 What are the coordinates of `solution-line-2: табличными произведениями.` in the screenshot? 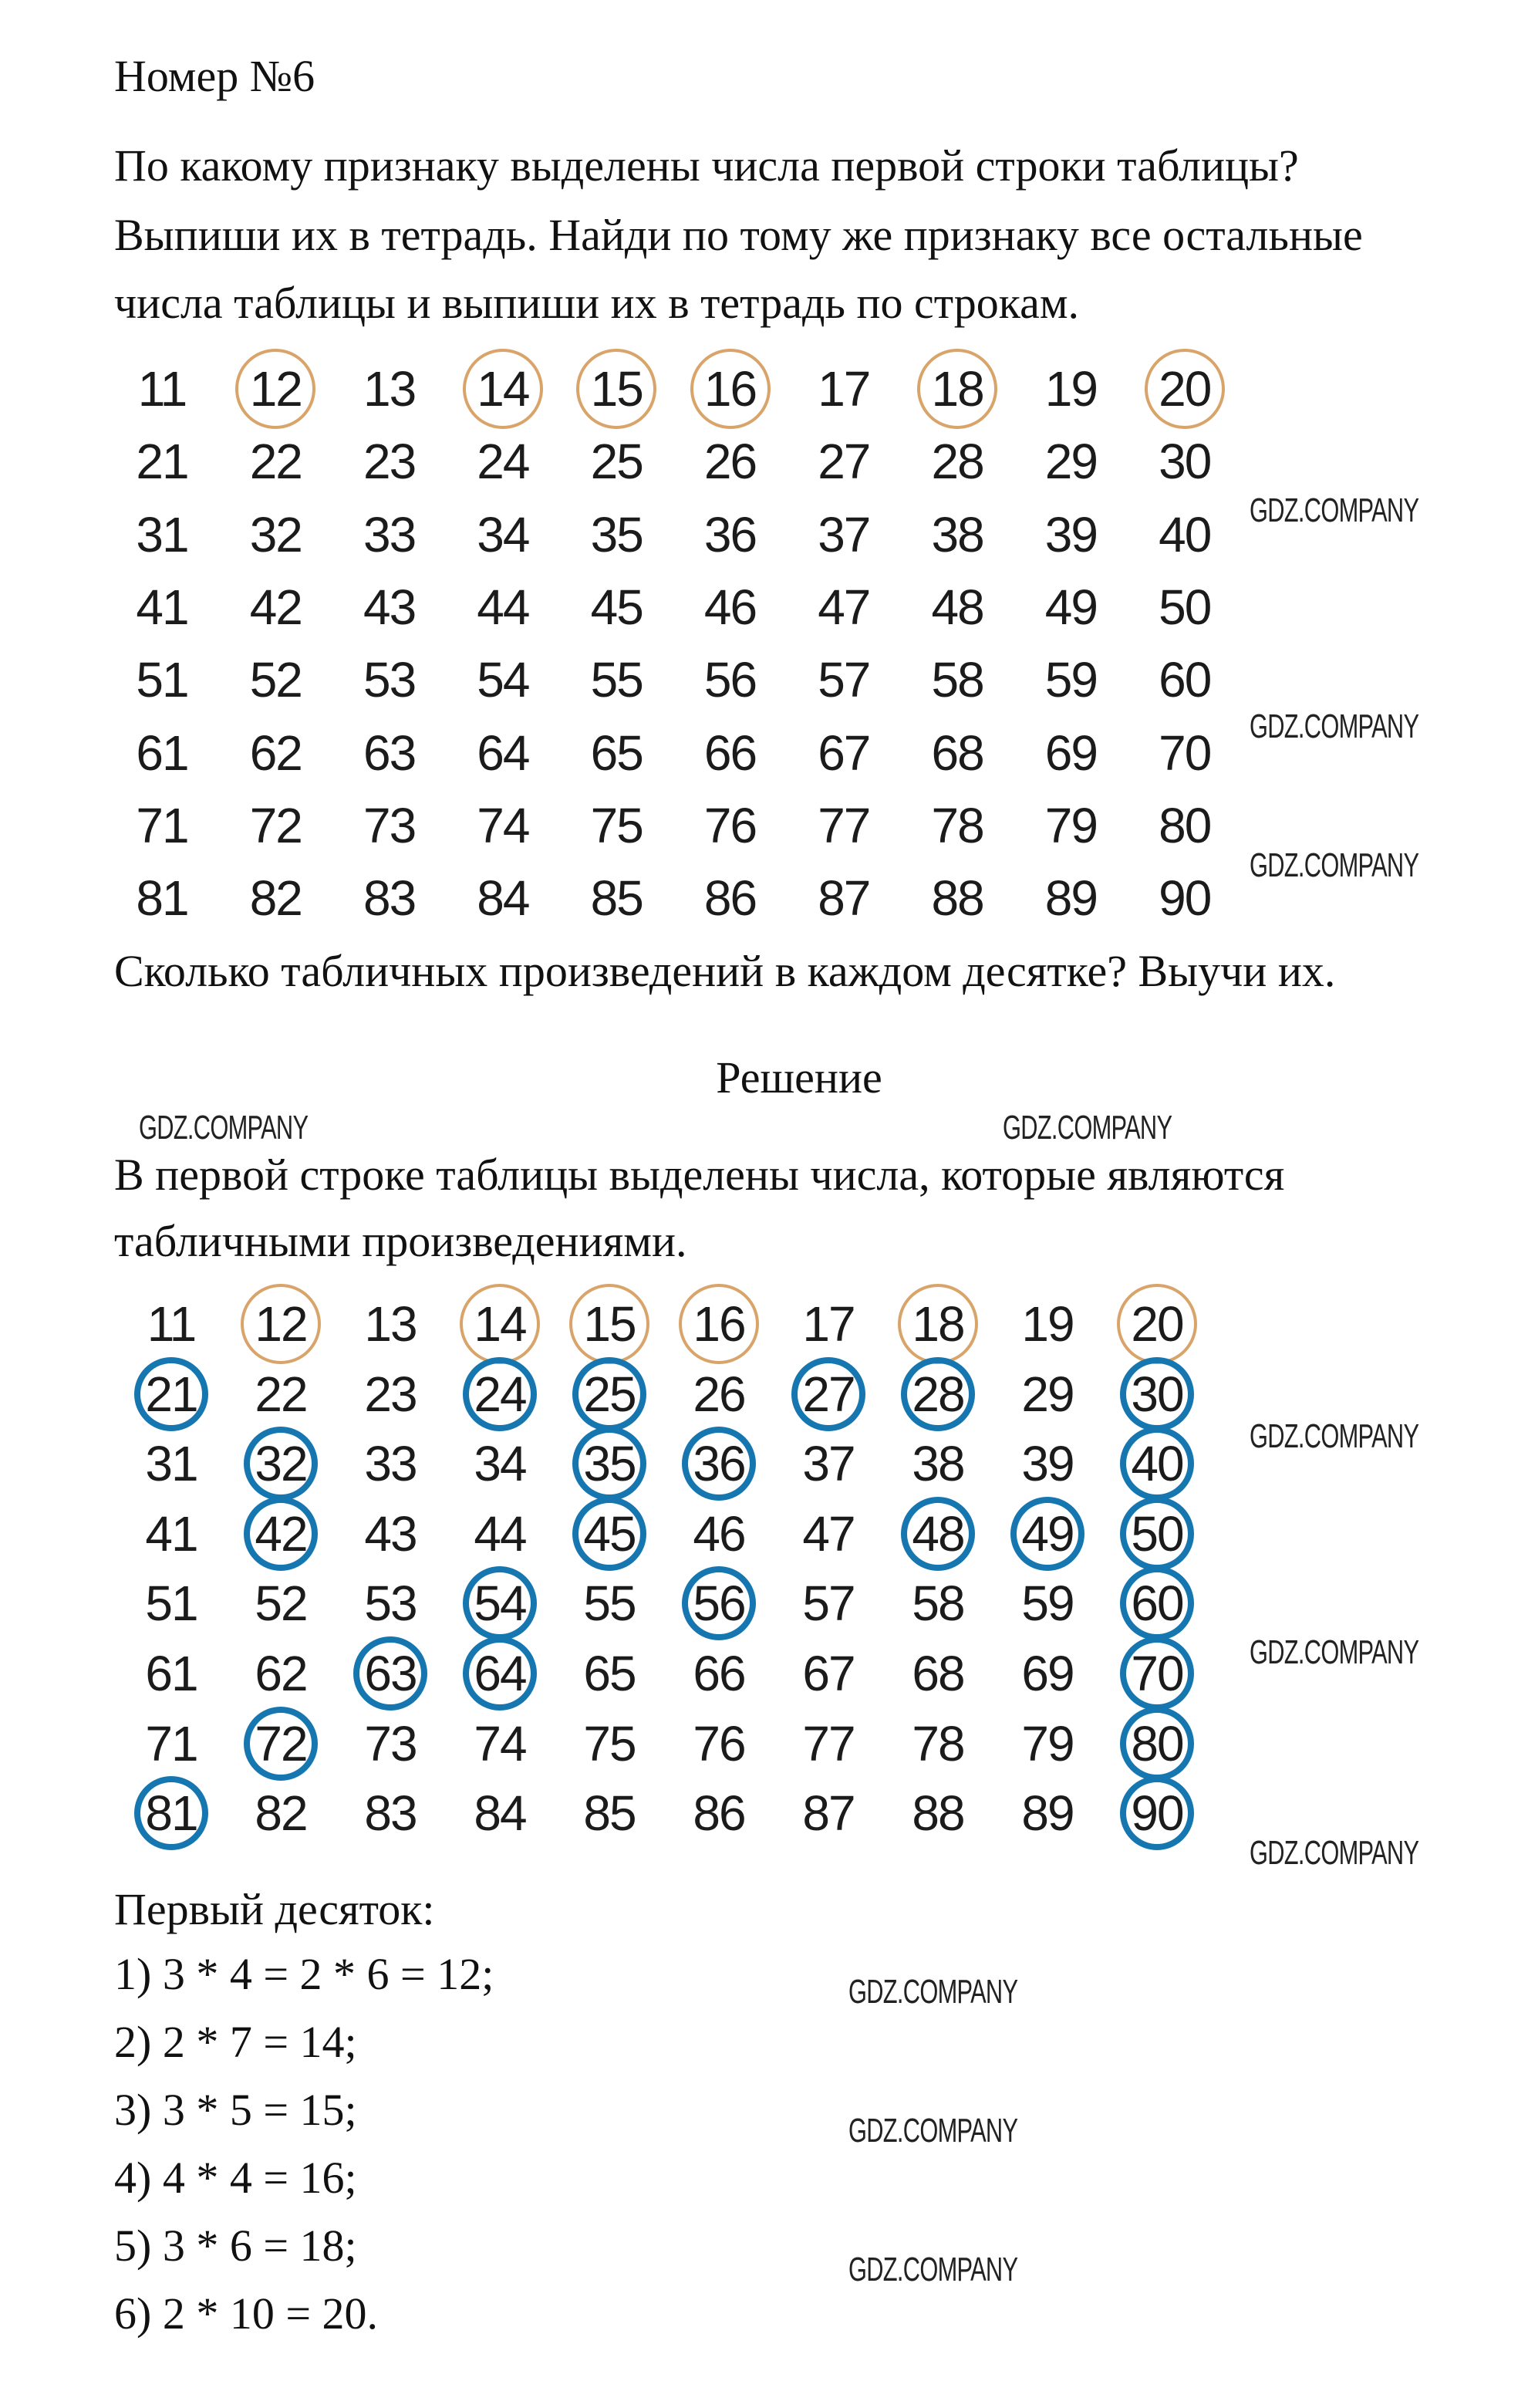 It's located at (400, 1241).